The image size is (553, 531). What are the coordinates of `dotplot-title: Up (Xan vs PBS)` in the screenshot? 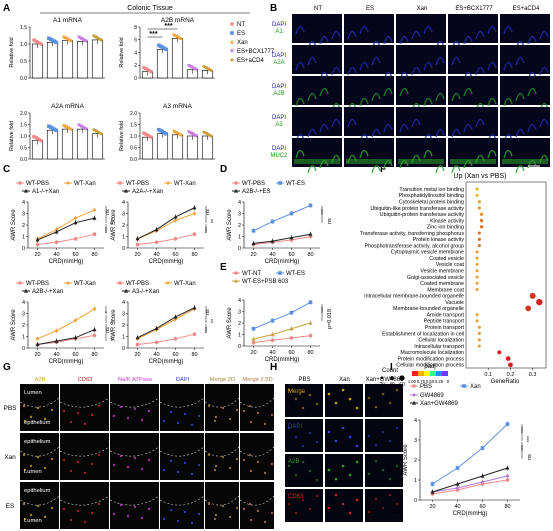 It's located at (480, 176).